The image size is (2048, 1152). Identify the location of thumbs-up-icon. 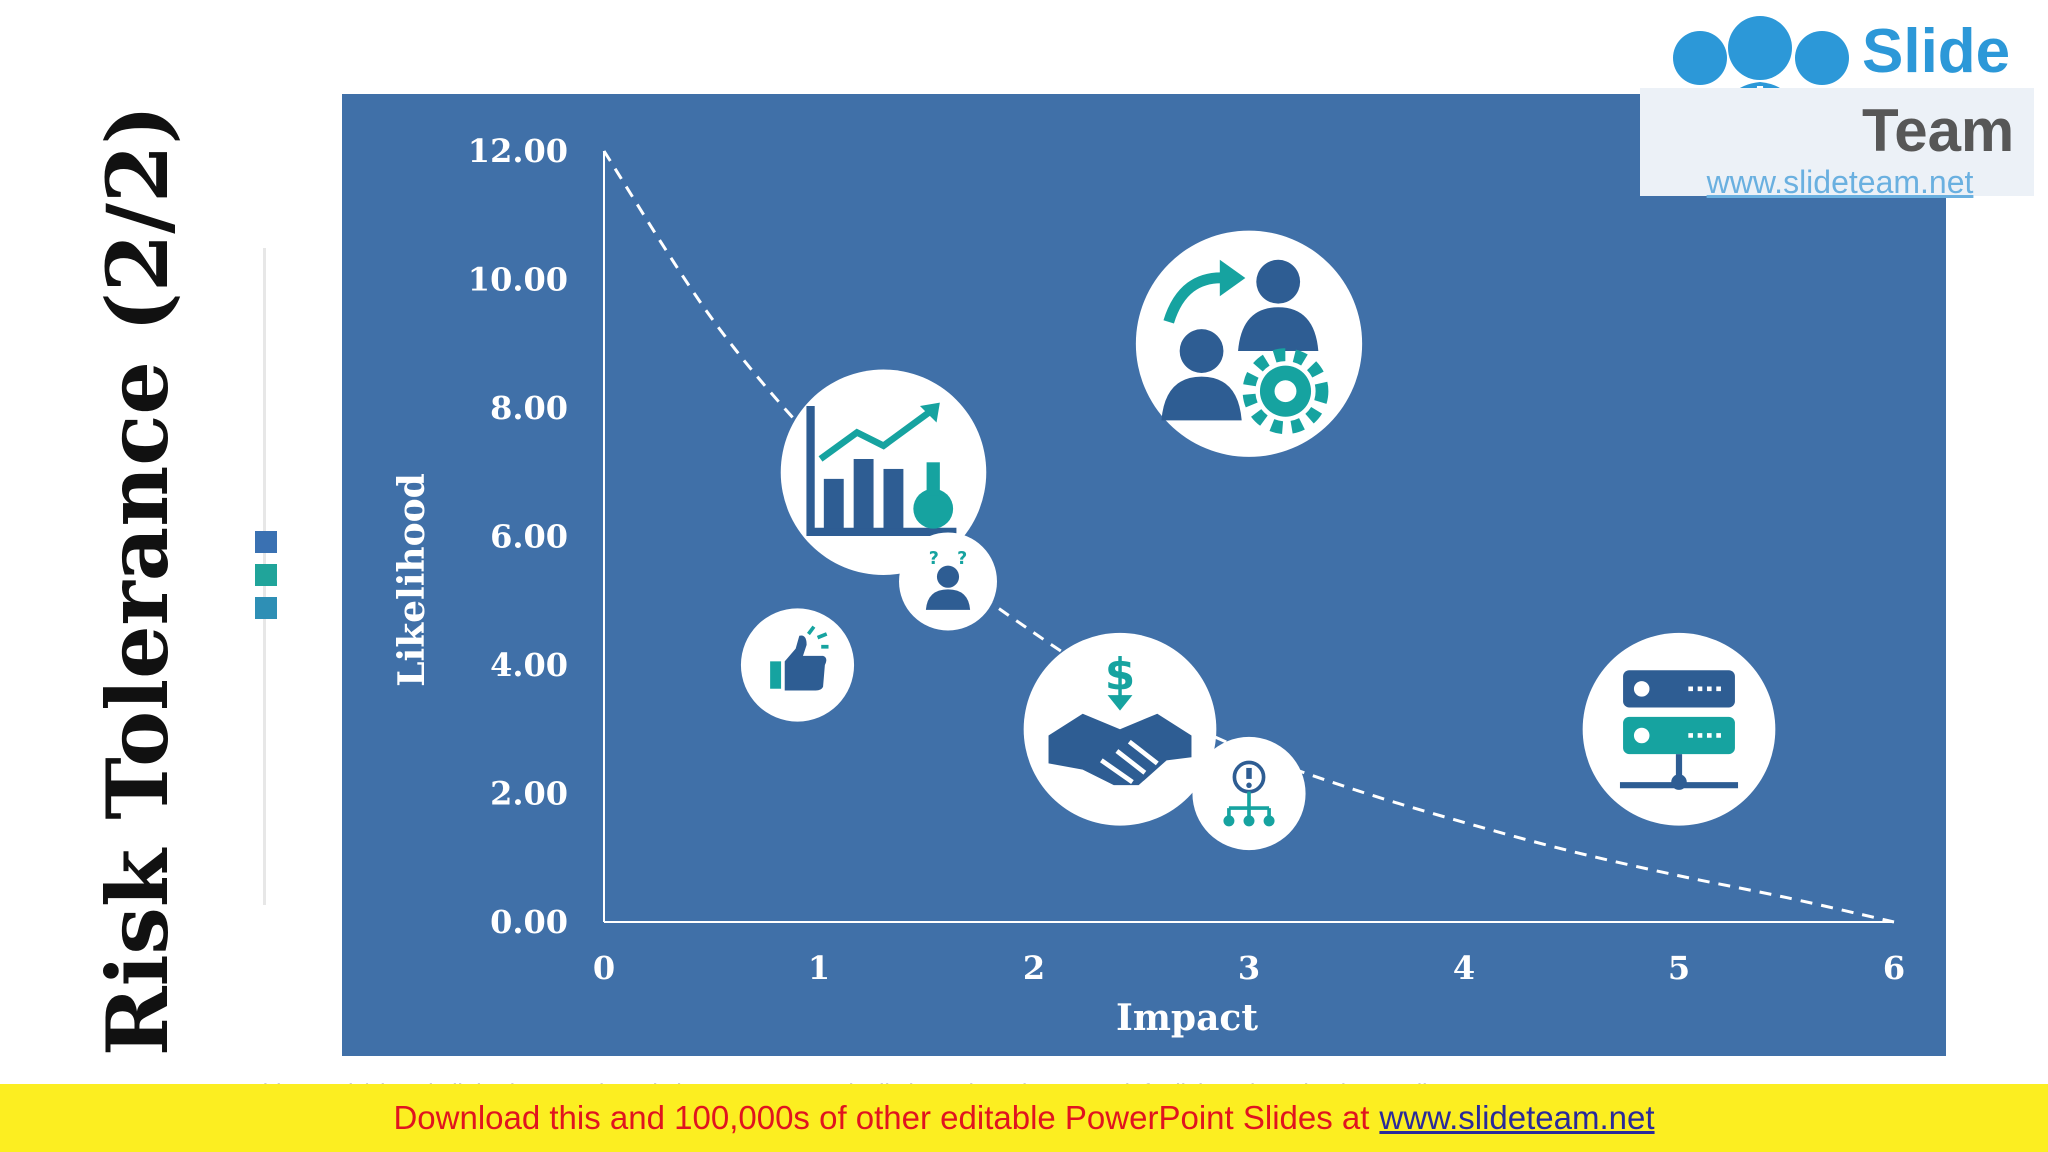
(799, 658).